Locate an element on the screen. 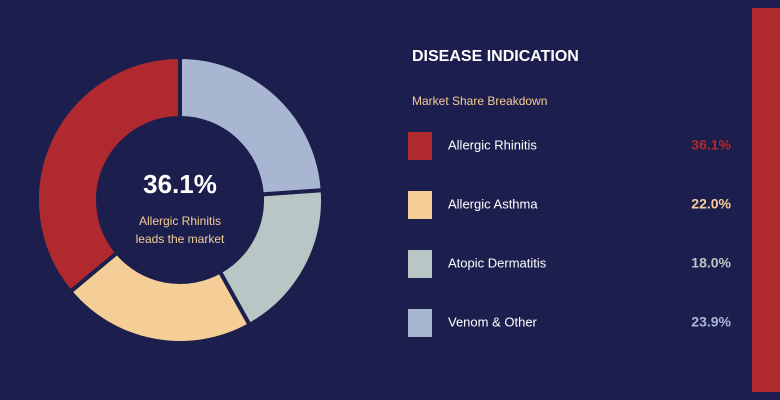 The height and width of the screenshot is (400, 780). chart-subtitle: Market Share Breakdown is located at coordinates (479, 101).